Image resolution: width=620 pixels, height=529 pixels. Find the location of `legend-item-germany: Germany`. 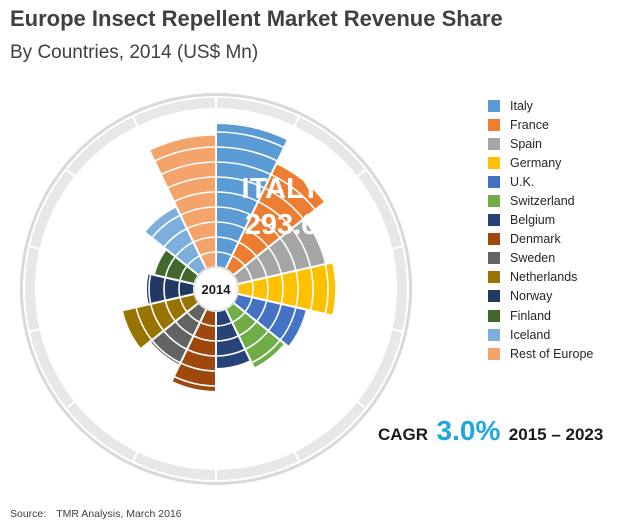

legend-item-germany: Germany is located at coordinates (540, 162).